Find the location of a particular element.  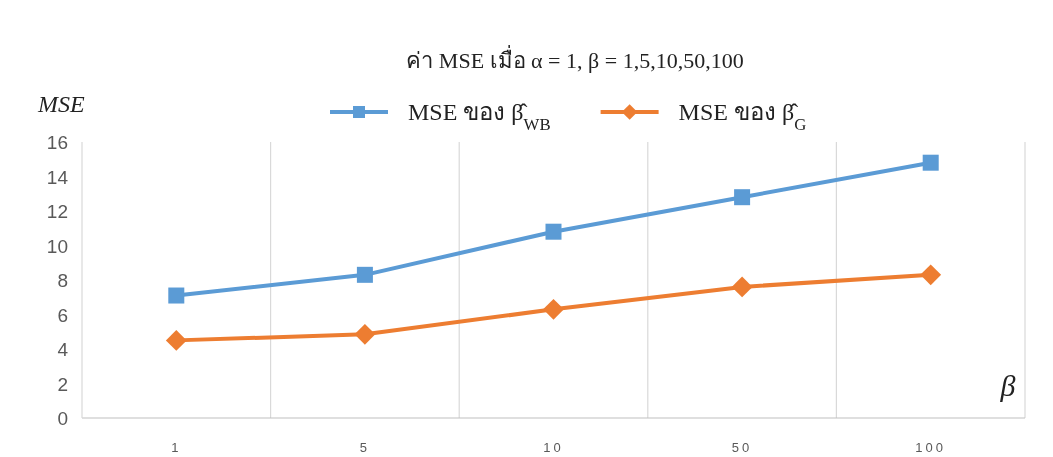

y-tick-label: 12 is located at coordinates (57, 211).